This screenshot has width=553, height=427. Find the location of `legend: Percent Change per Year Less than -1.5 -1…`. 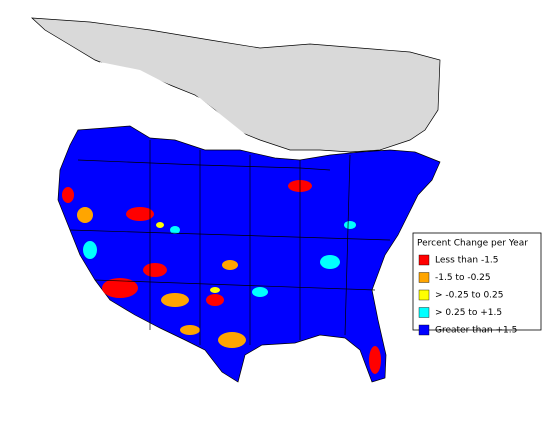

legend: Percent Change per Year Less than -1.5 -1… is located at coordinates (477, 284).